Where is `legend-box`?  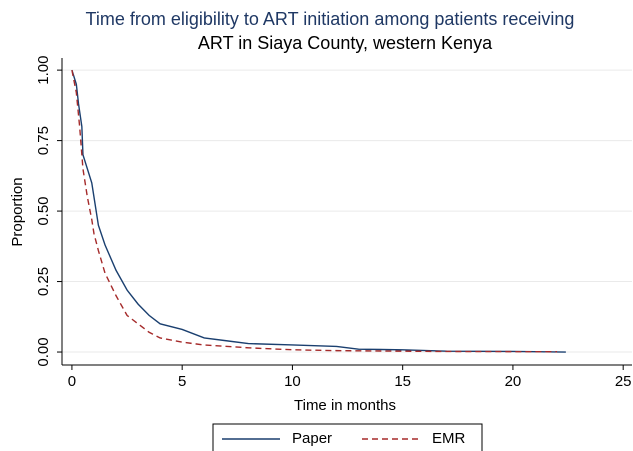 legend-box is located at coordinates (347, 437).